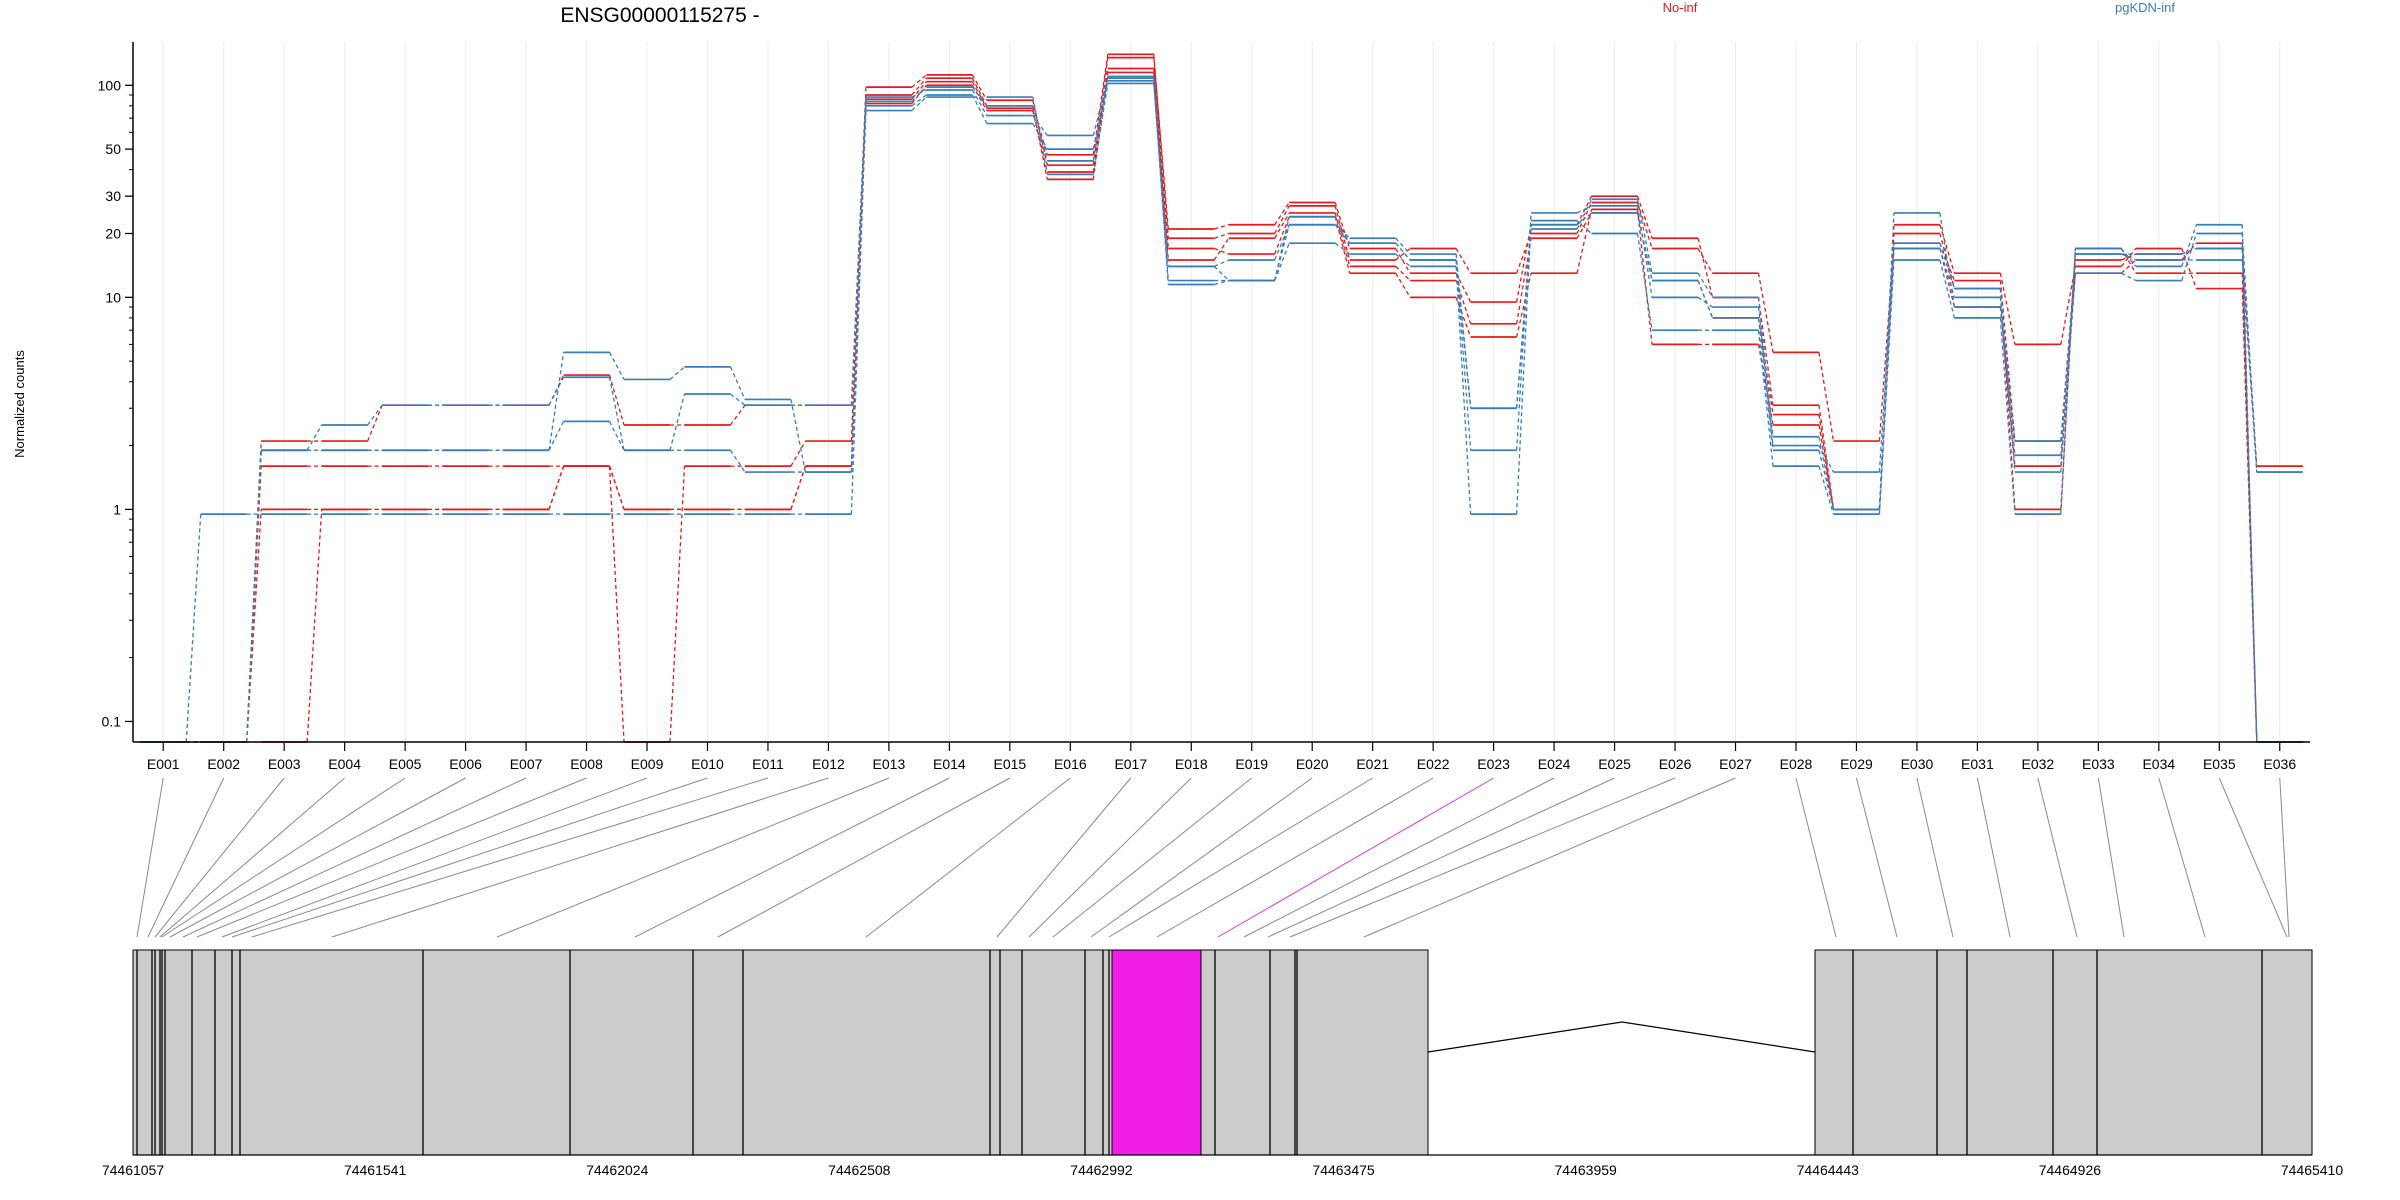 The height and width of the screenshot is (1200, 2400). I want to click on x-tick-label: E016, so click(1070, 764).